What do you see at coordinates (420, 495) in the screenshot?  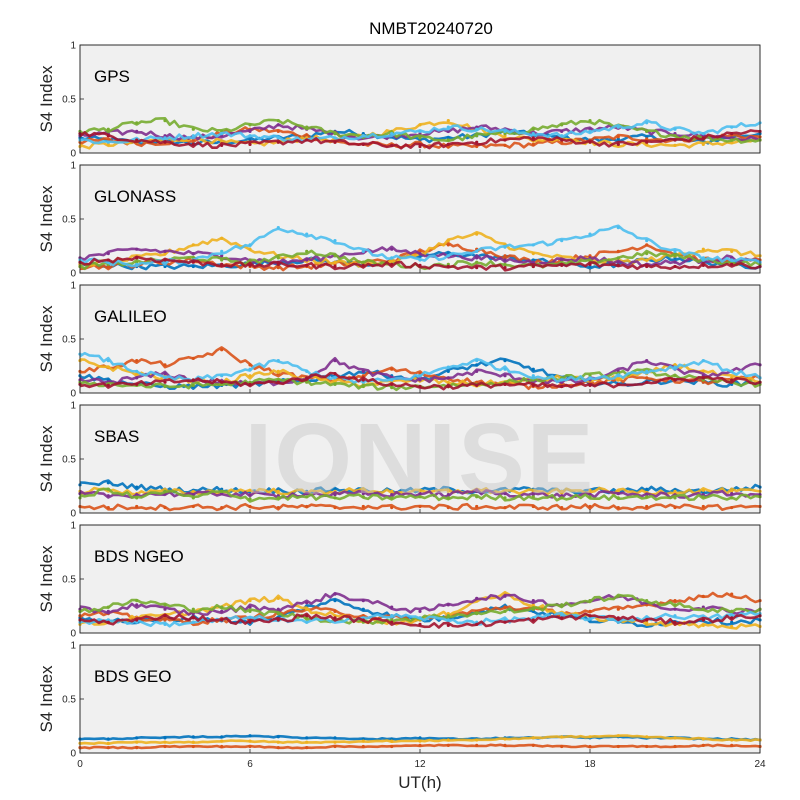 I see `series-group` at bounding box center [420, 495].